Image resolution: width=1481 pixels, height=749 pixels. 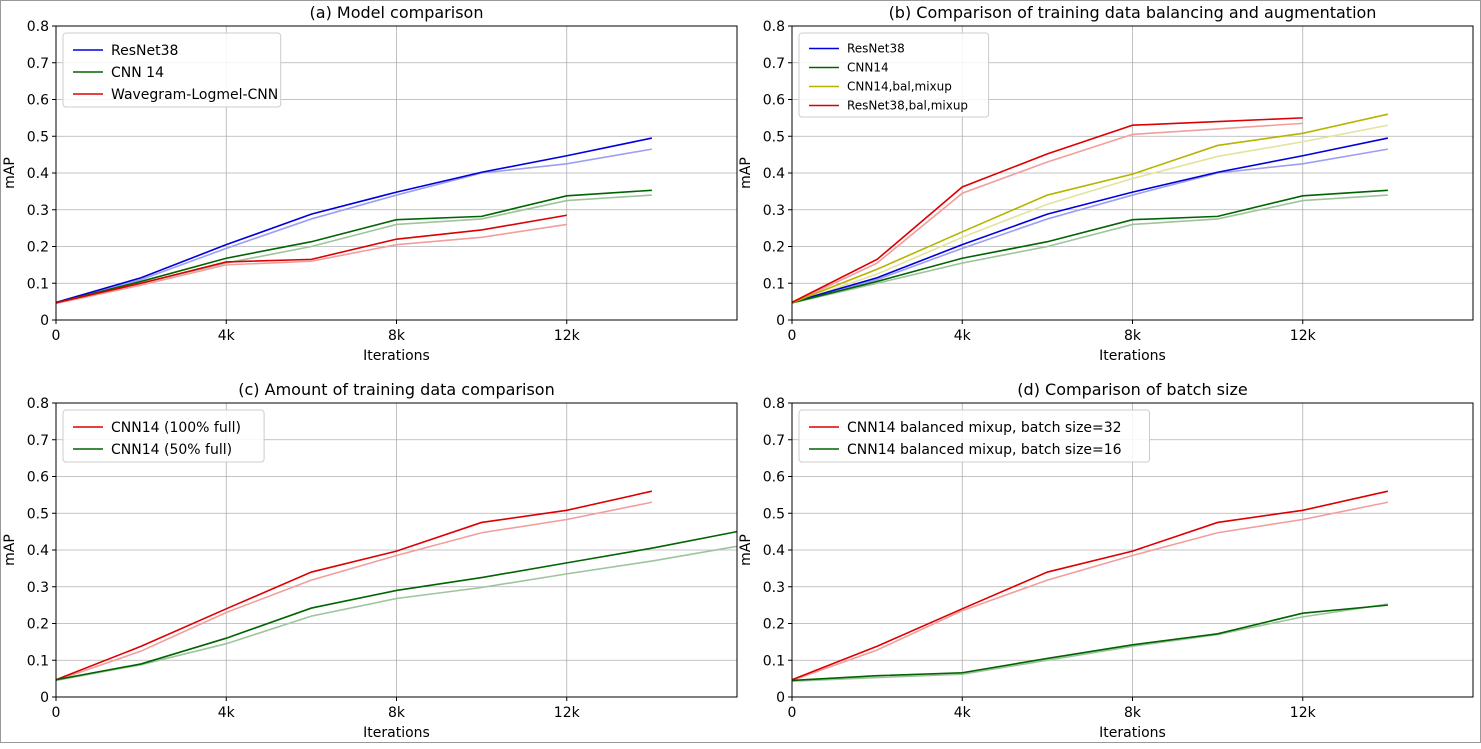 What do you see at coordinates (396, 389) in the screenshot?
I see `chart-title: (c) Amount of training data comparison` at bounding box center [396, 389].